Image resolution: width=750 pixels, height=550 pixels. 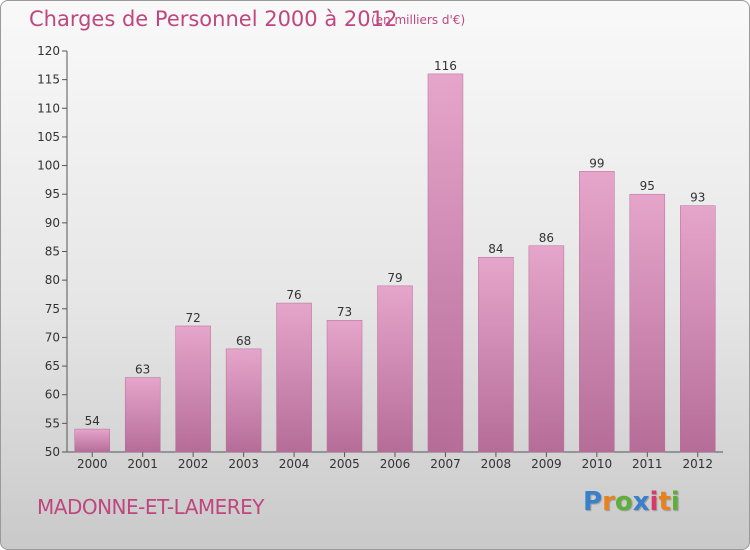 What do you see at coordinates (243, 341) in the screenshot?
I see `value-label: 68` at bounding box center [243, 341].